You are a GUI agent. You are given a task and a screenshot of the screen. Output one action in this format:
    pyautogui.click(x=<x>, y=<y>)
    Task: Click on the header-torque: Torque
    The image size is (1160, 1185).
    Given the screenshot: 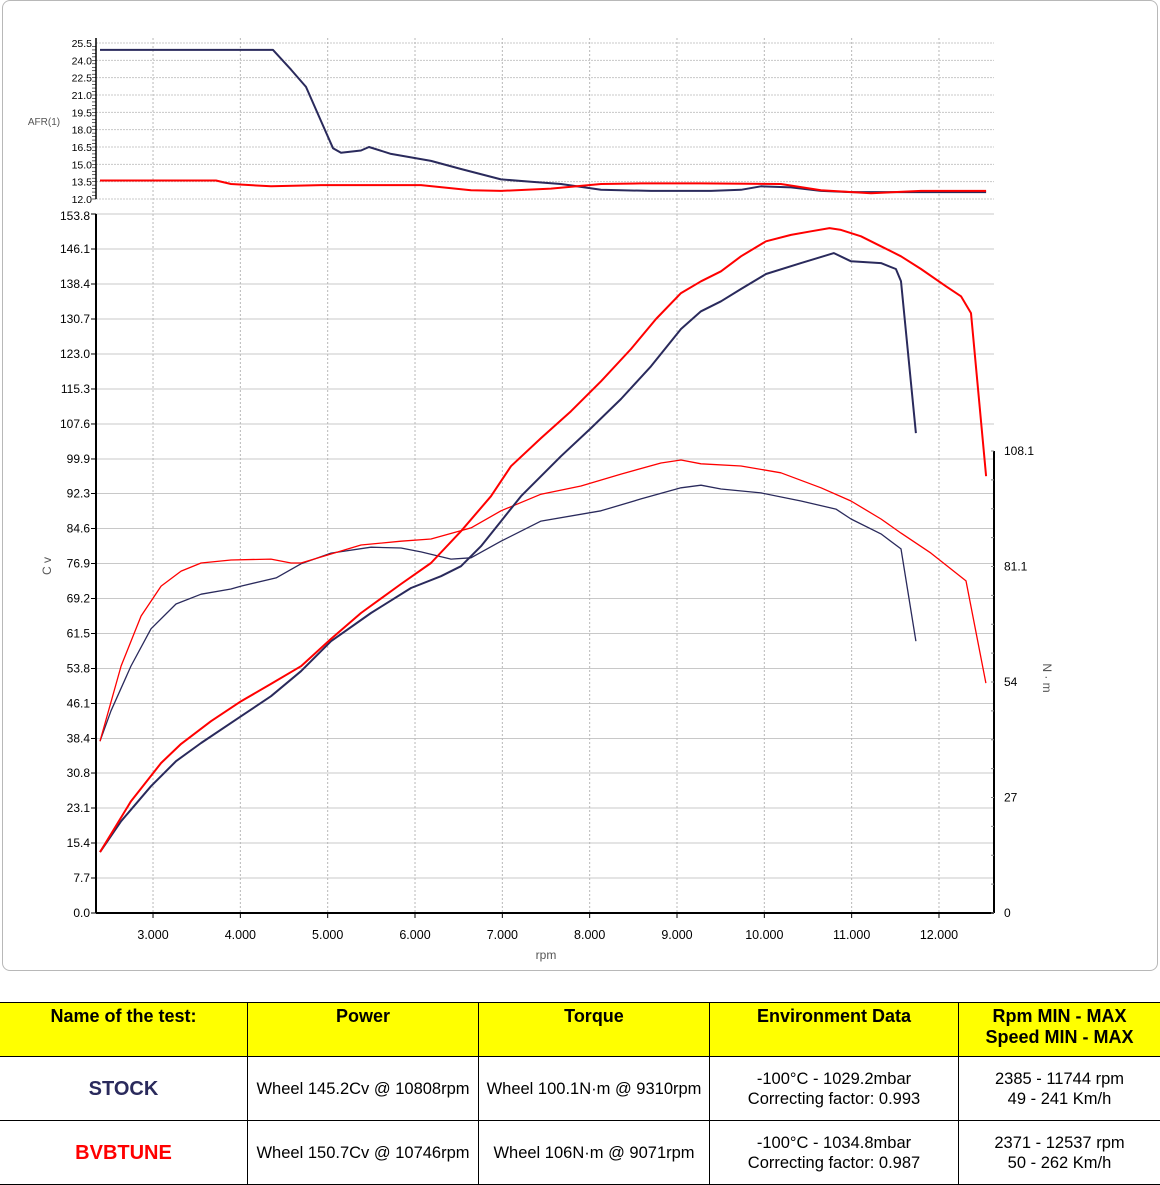 What is the action you would take?
    pyautogui.click(x=594, y=1030)
    